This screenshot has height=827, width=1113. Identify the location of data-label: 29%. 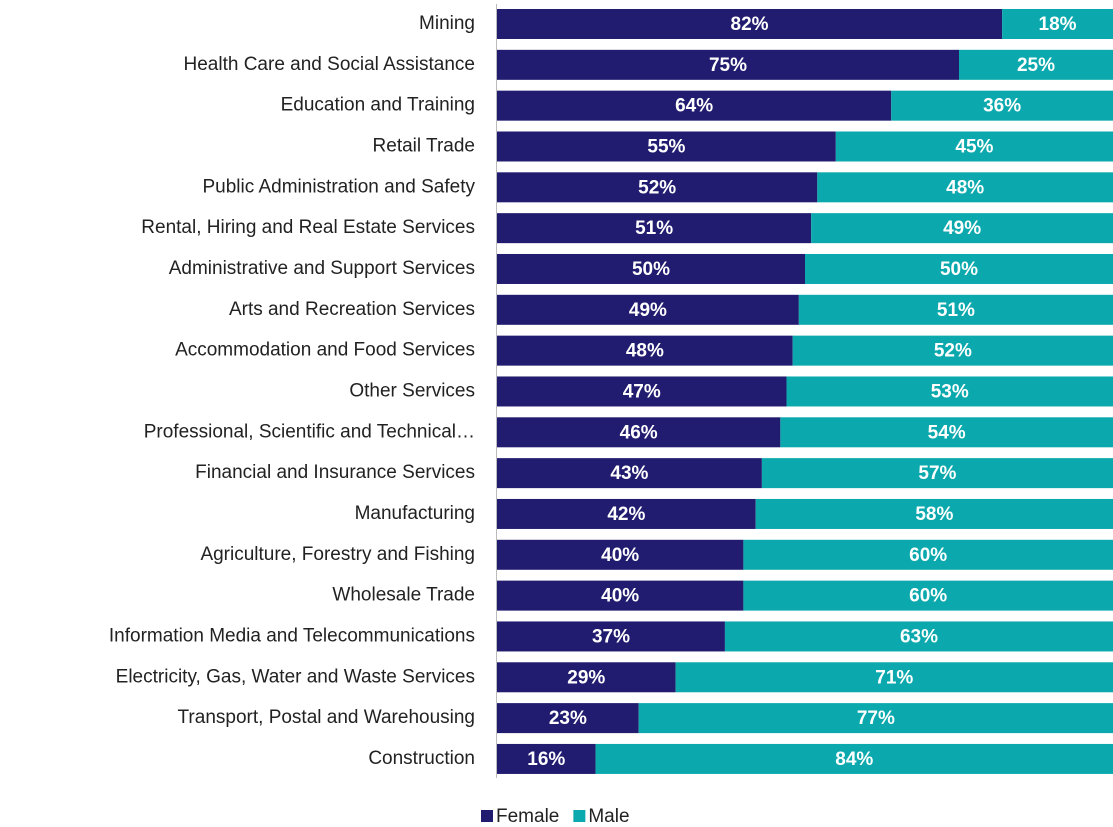
(586, 677).